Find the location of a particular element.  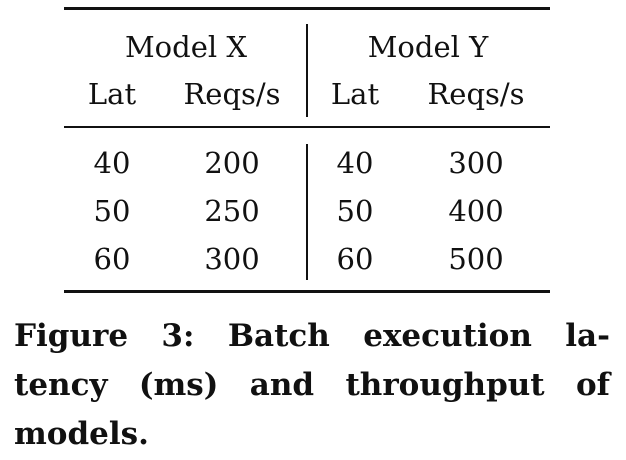

top-rule is located at coordinates (307, 8).